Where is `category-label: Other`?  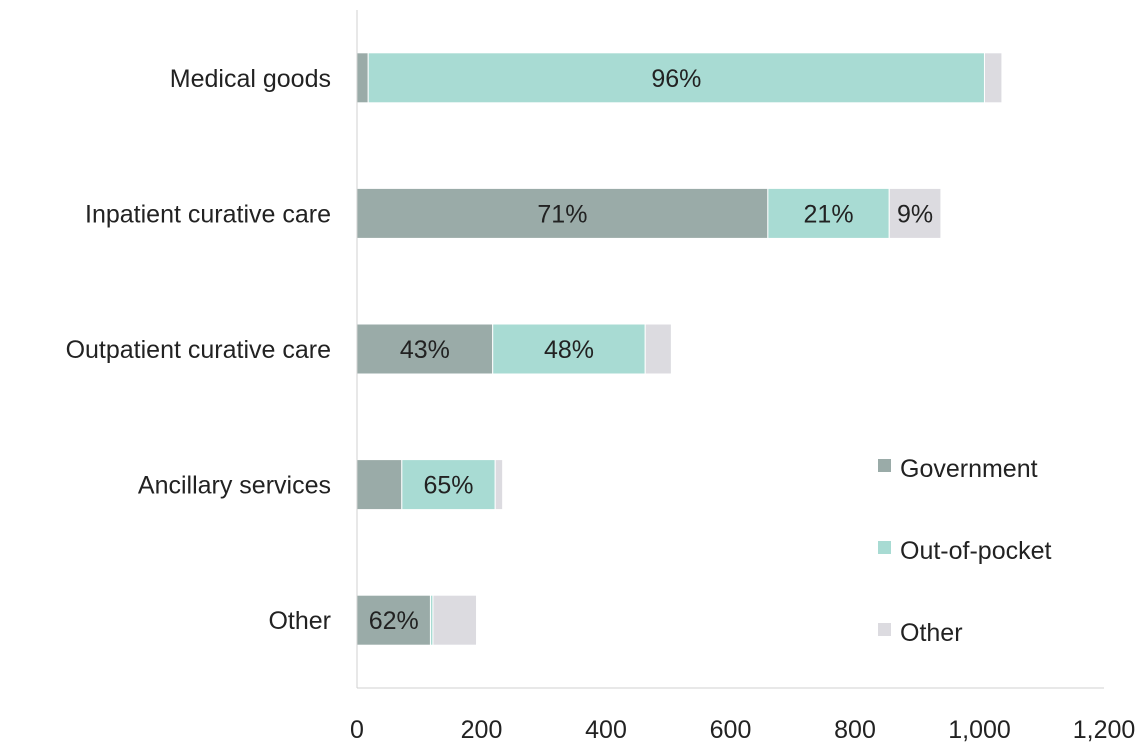
category-label: Other is located at coordinates (299, 621).